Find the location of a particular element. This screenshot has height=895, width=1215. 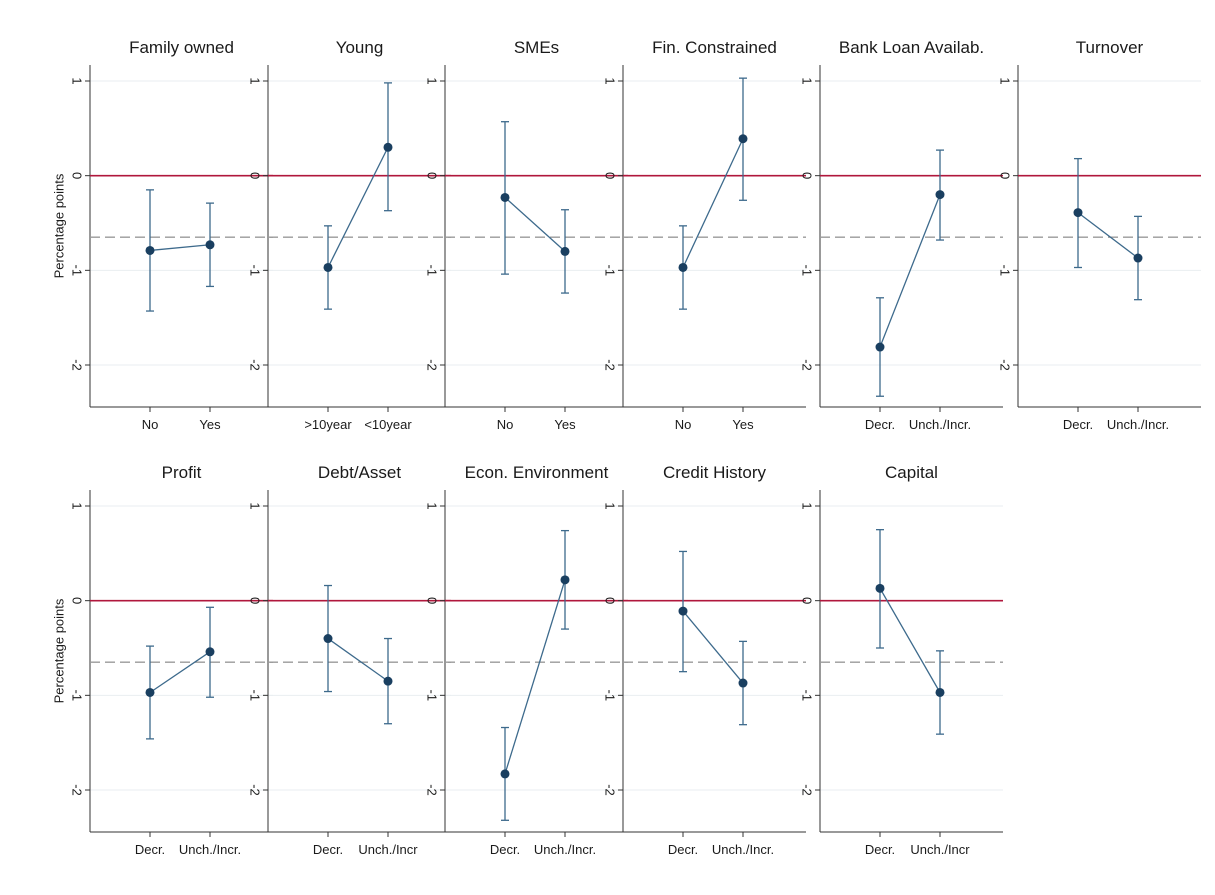

panel-6: Turnover 1 0 -1 -2 Decr. Unch./Incr. is located at coordinates (1099, 235).